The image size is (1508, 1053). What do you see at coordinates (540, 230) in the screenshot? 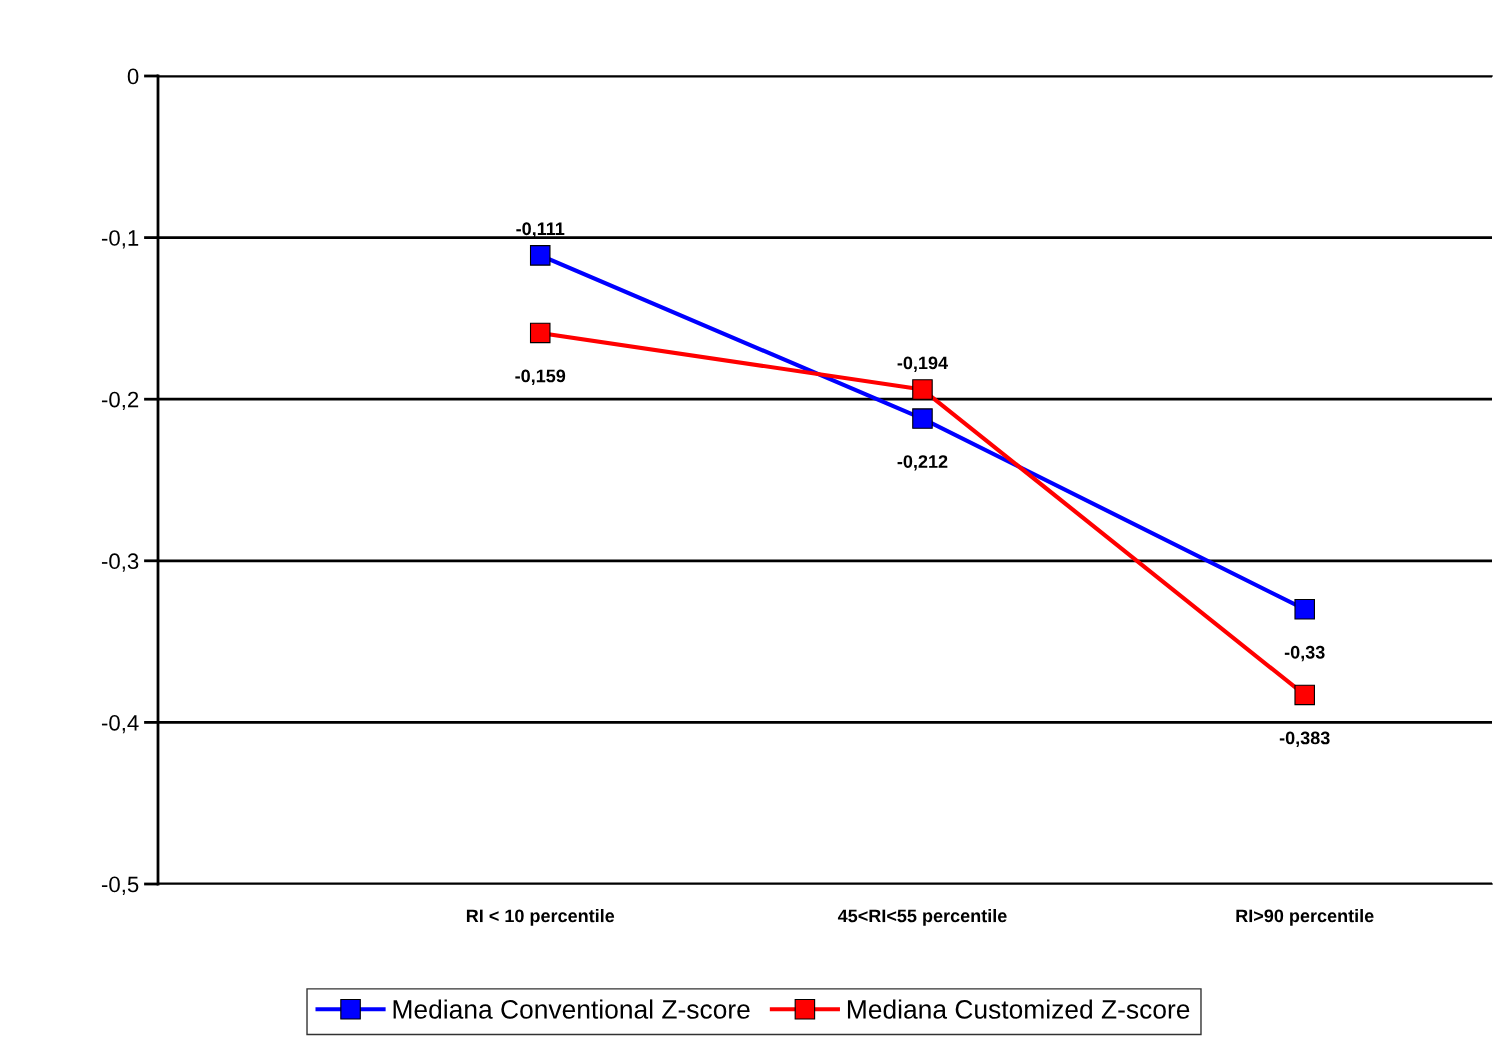
I see `data-label: -0,111` at bounding box center [540, 230].